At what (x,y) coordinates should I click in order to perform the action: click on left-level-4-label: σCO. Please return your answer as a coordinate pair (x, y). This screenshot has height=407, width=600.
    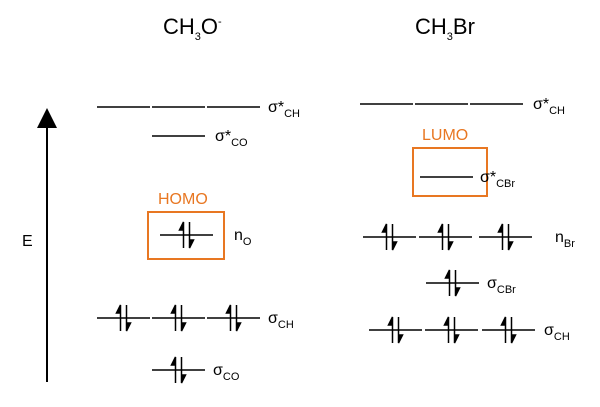
    Looking at the image, I should click on (226, 372).